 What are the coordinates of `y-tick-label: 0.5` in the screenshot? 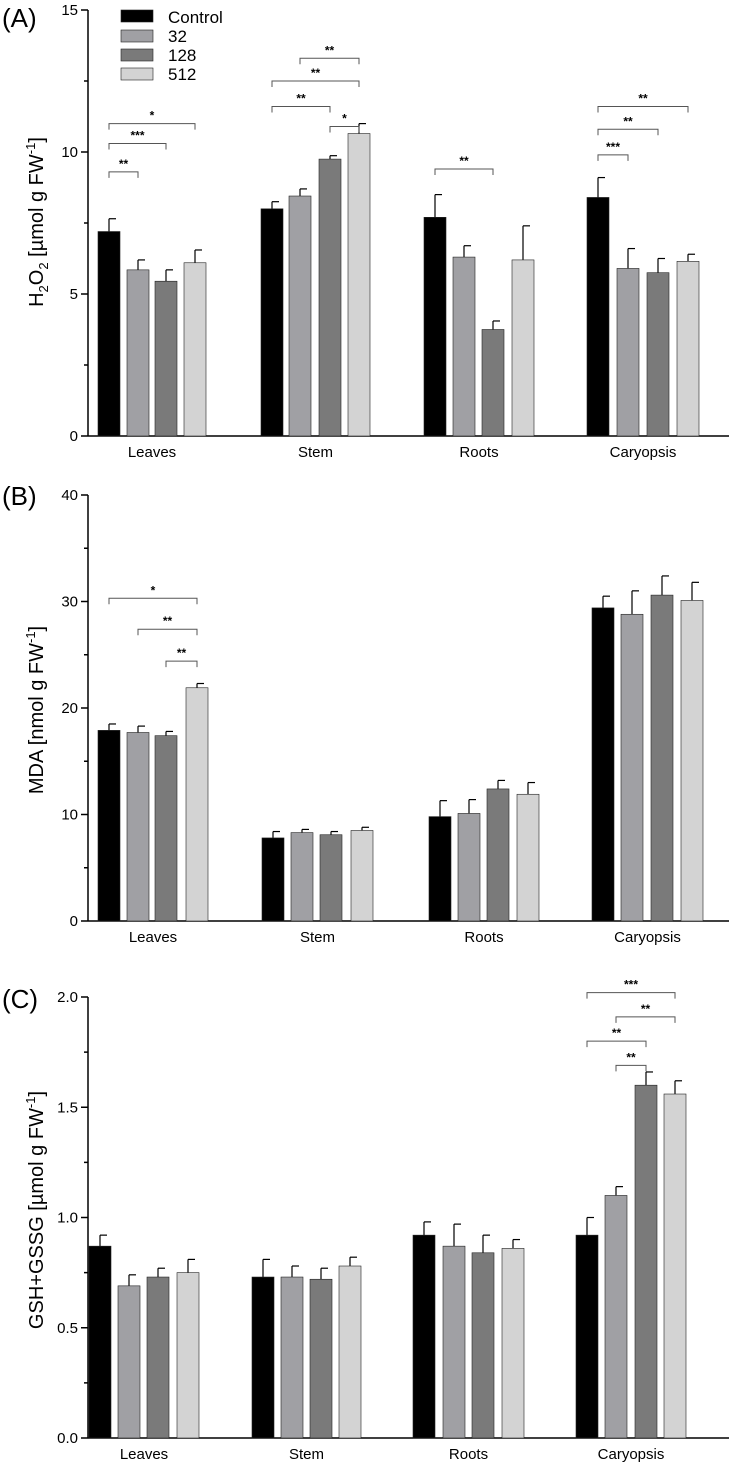 It's located at (67, 1328).